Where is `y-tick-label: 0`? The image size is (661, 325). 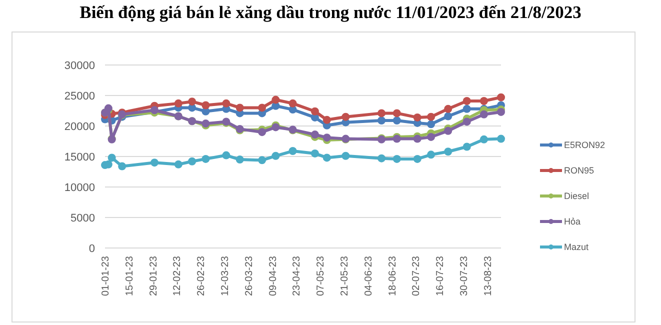
y-tick-label: 0 is located at coordinates (91, 248).